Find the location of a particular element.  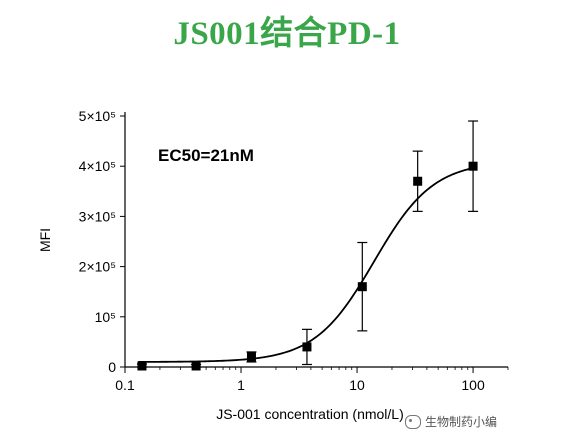

watermark: 生物制药小编 is located at coordinates (451, 421).